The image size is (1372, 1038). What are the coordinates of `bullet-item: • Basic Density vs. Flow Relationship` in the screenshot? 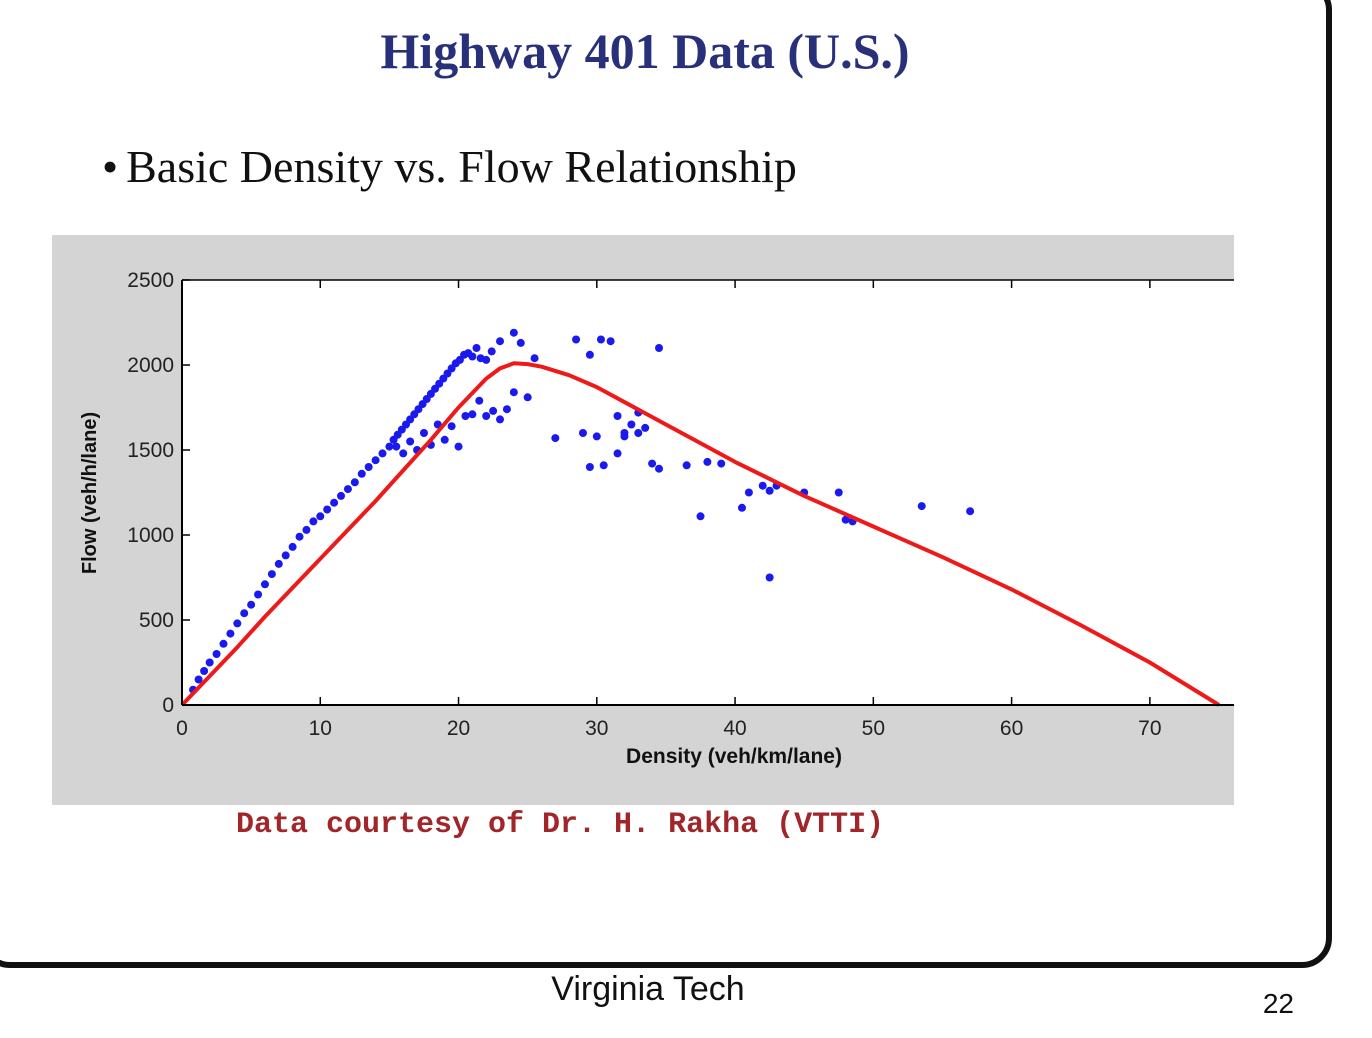 It's located at (449, 166).